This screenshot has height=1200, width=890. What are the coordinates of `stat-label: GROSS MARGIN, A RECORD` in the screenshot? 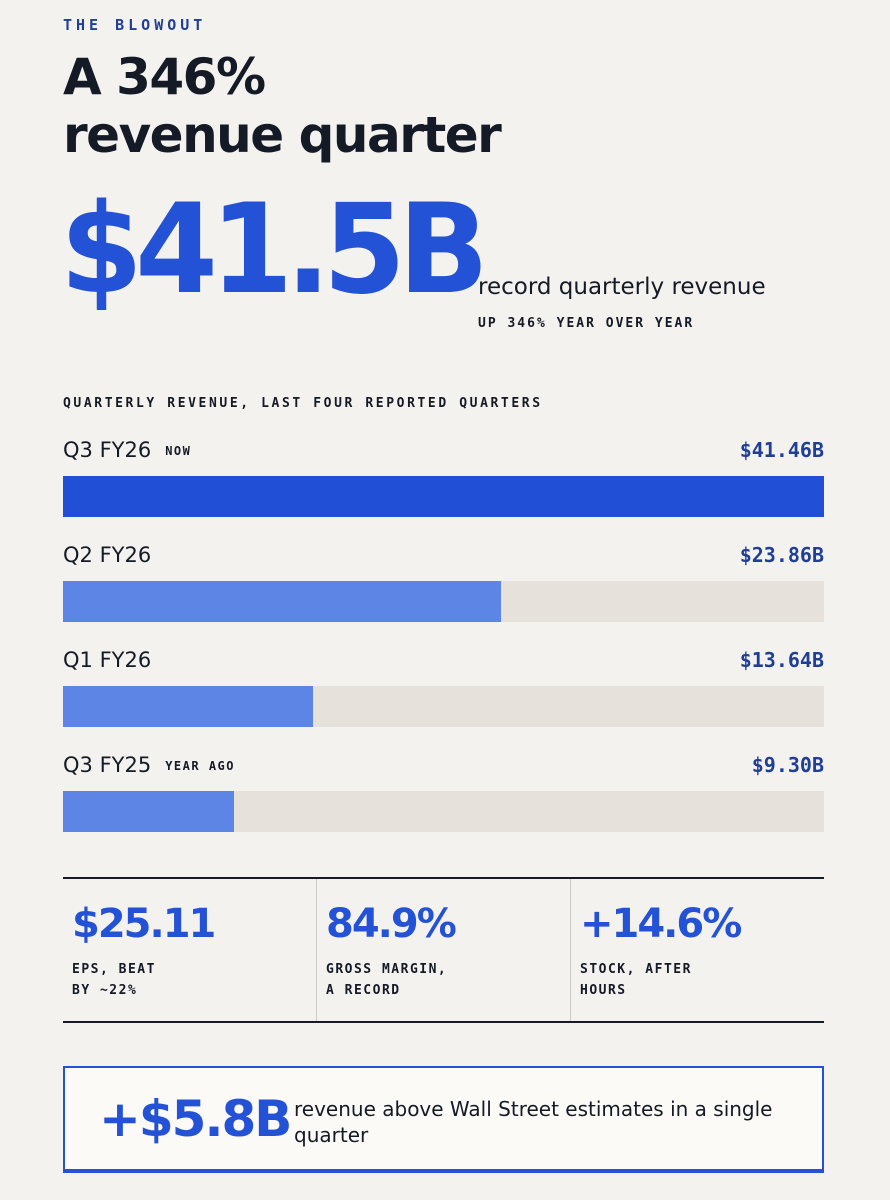 It's located at (387, 980).